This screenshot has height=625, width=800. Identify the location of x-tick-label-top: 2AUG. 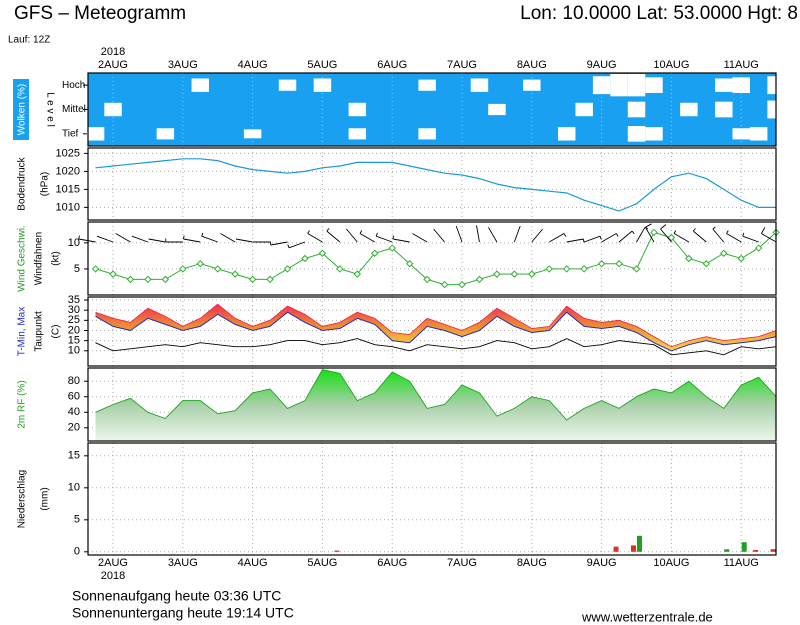
(113, 65).